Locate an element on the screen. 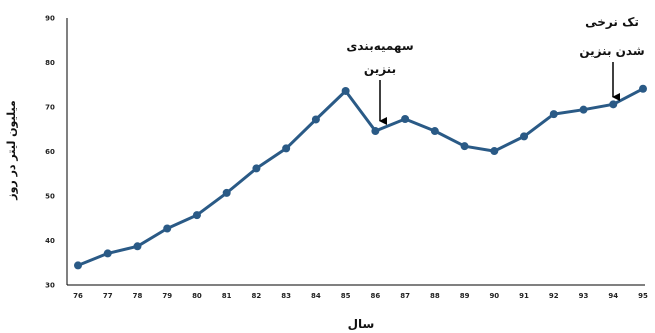 The height and width of the screenshot is (333, 655). x-tick-label: 91 is located at coordinates (524, 296).